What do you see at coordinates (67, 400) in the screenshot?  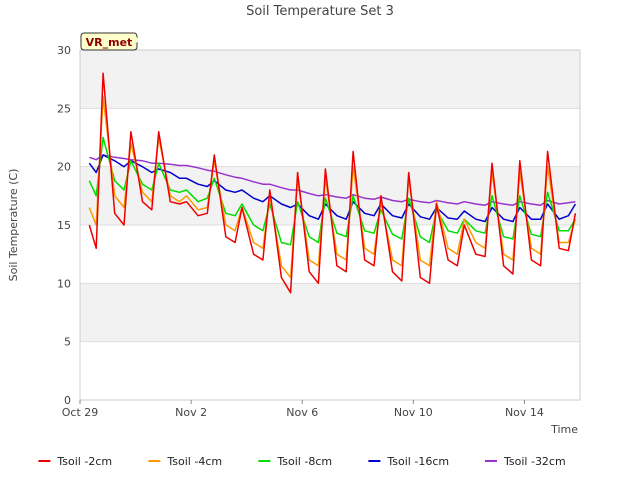 I see `y-tick-label: 0` at bounding box center [67, 400].